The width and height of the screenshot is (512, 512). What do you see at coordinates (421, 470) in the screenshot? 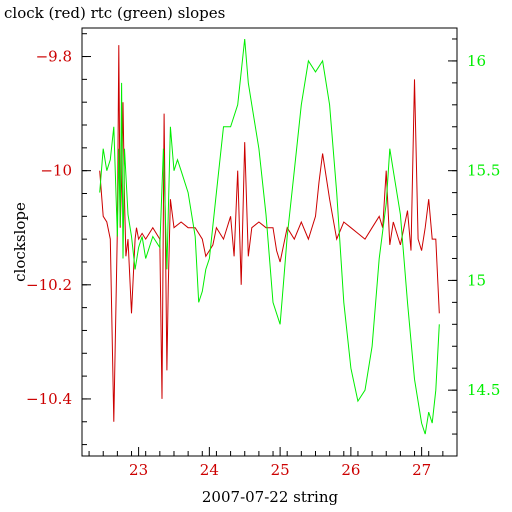
I see `x-tick-label: 27` at bounding box center [421, 470].